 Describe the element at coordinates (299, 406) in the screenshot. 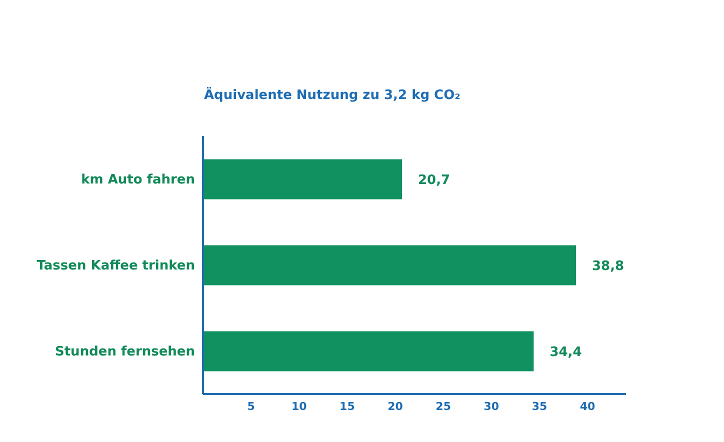

I see `x-tick-label: 10` at that location.